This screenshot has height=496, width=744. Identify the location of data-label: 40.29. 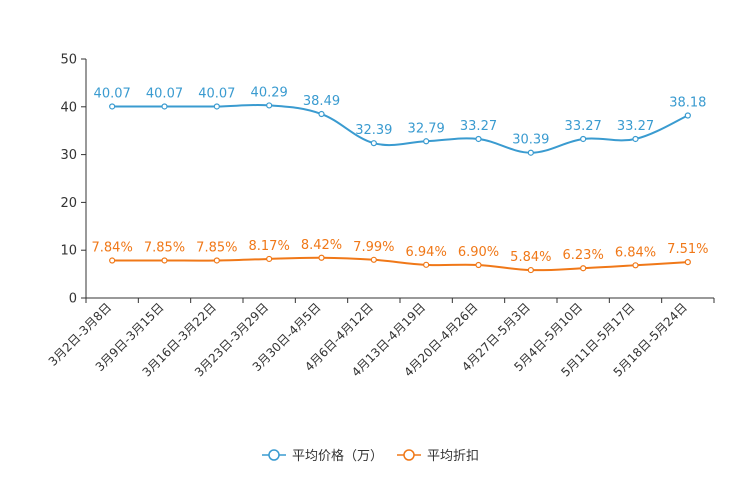
(269, 92).